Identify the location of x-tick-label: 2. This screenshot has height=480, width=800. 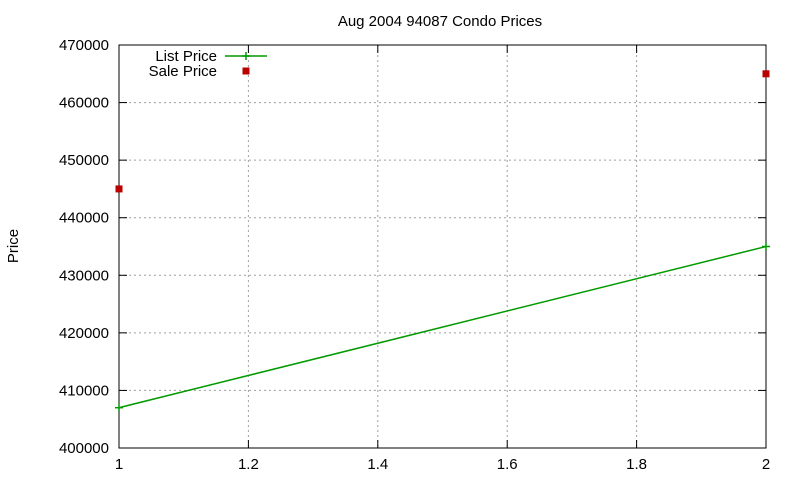
(766, 464).